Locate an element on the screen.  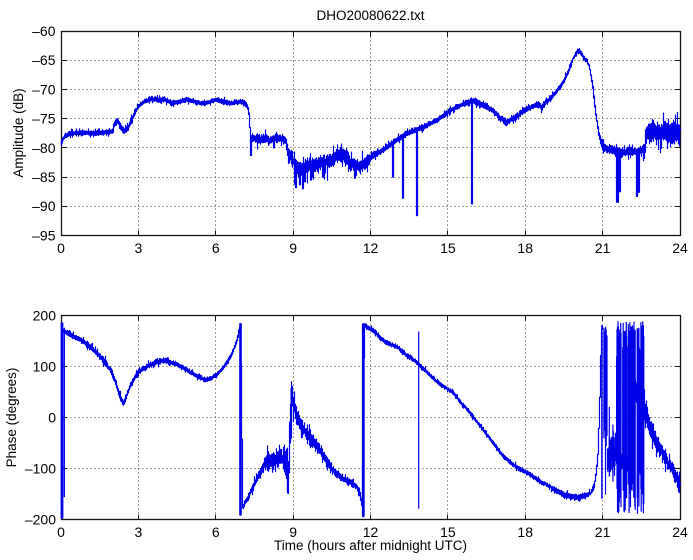
svg-text: Phase (degrees) is located at coordinates (11, 418).